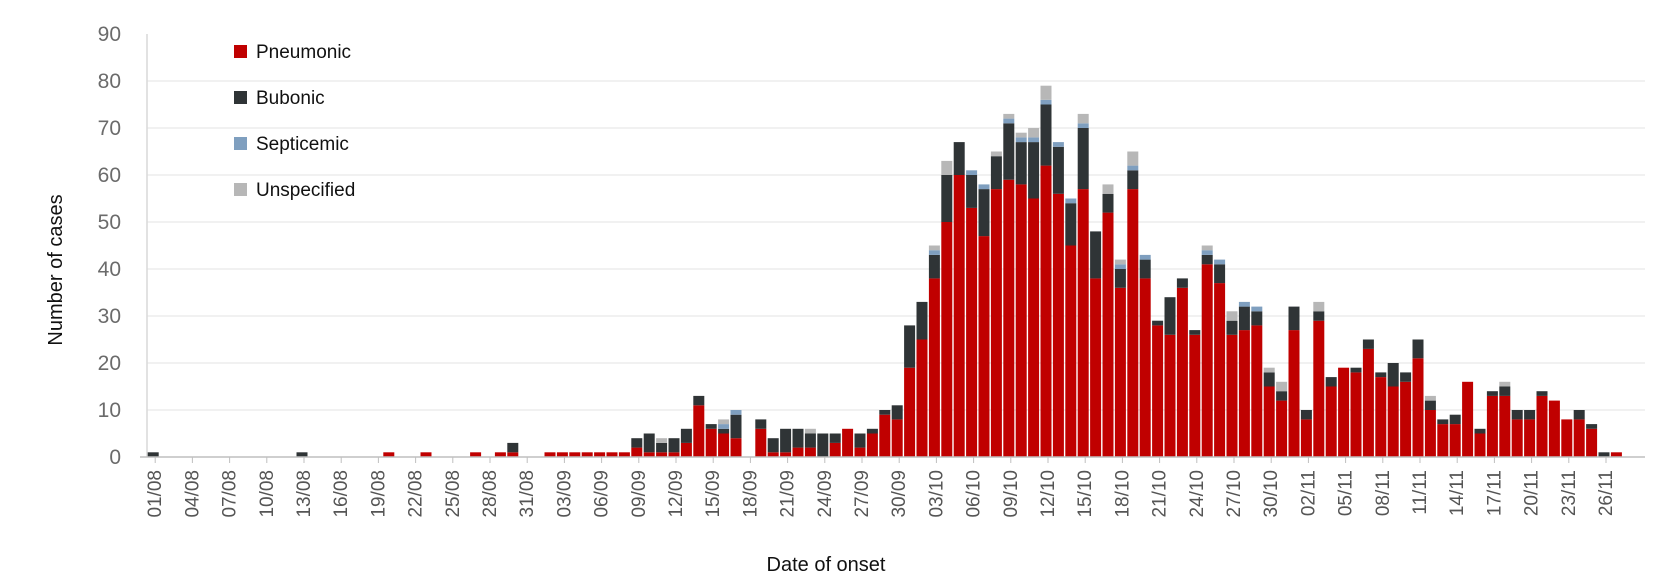 This screenshot has width=1661, height=584. What do you see at coordinates (602, 494) in the screenshot?
I see `x-tick-label: 06/09` at bounding box center [602, 494].